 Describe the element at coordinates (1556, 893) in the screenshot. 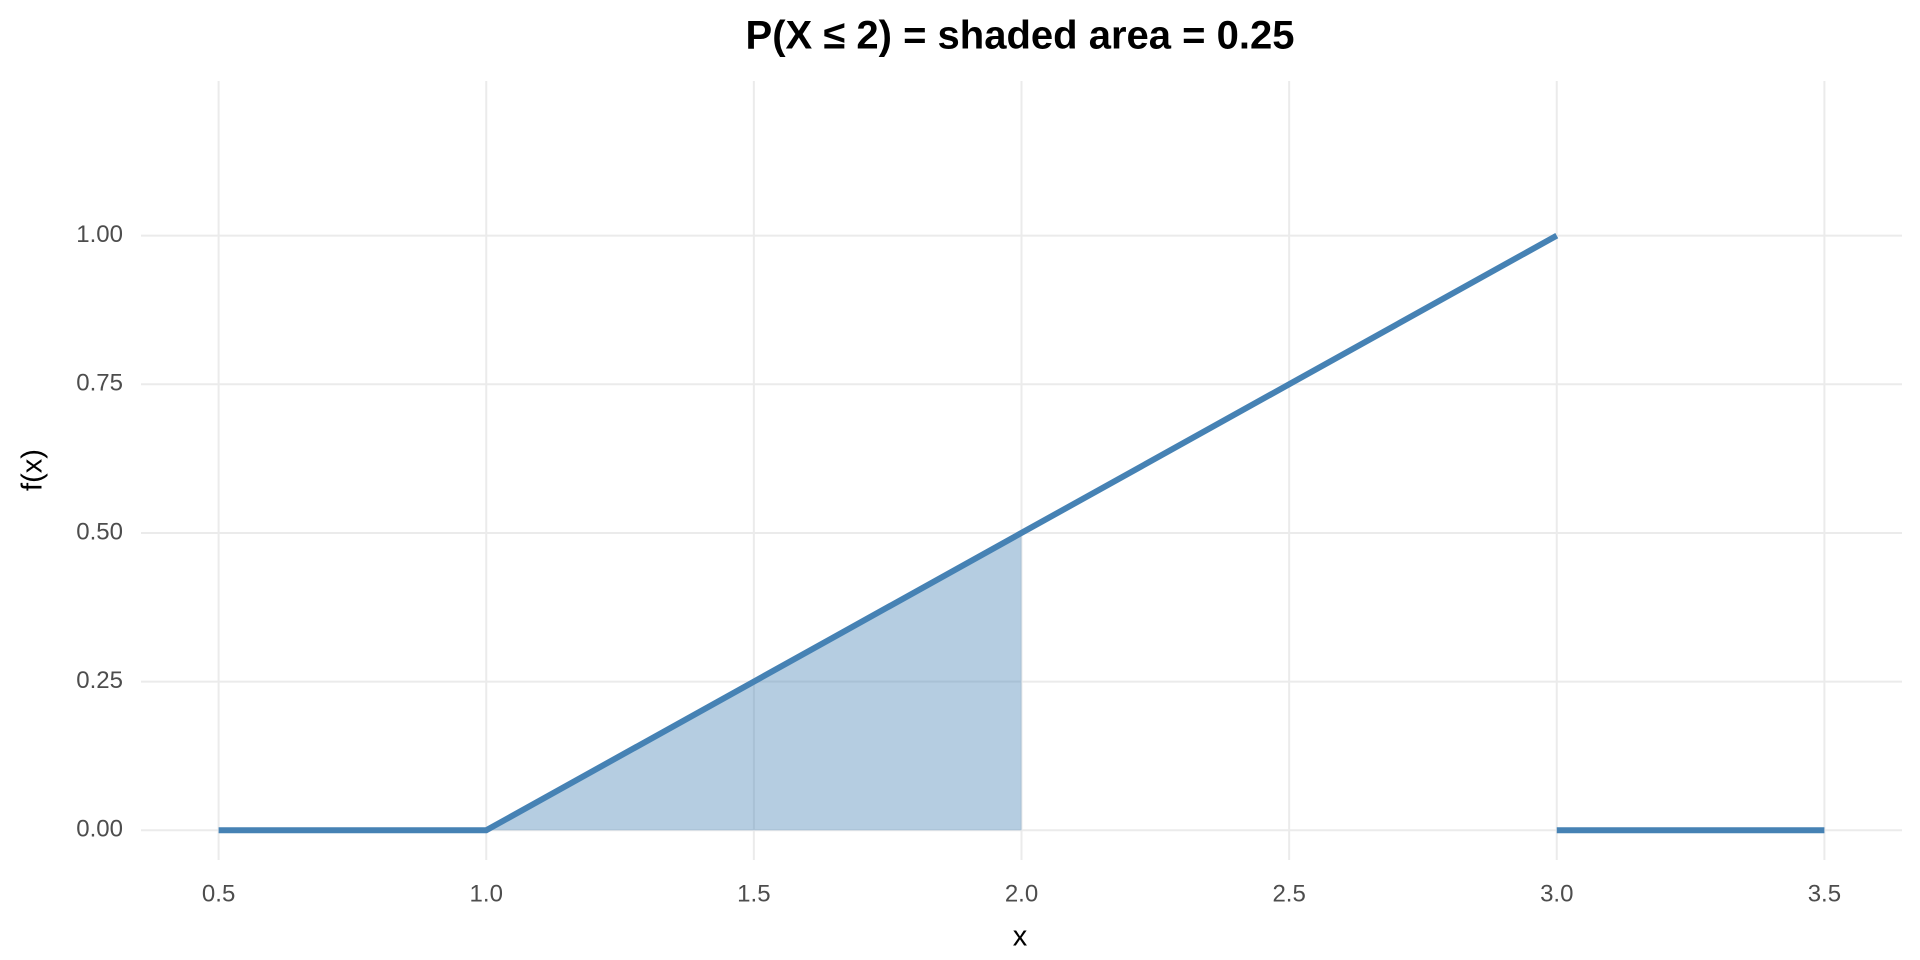

I see `x-tick-label: 3.0` at that location.